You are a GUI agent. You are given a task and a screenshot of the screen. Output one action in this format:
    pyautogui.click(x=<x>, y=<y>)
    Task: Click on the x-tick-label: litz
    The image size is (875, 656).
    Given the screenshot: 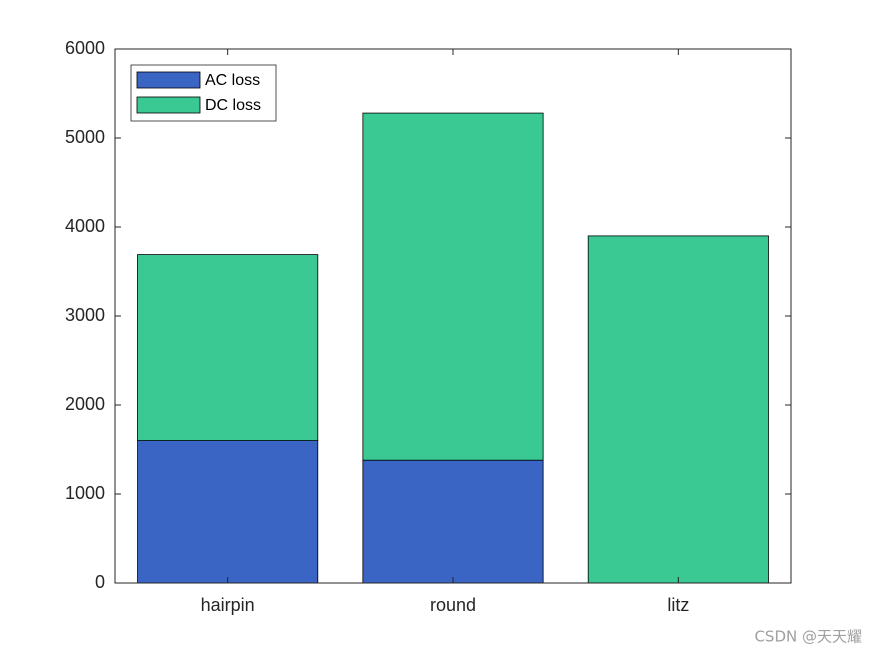 What is the action you would take?
    pyautogui.click(x=678, y=605)
    